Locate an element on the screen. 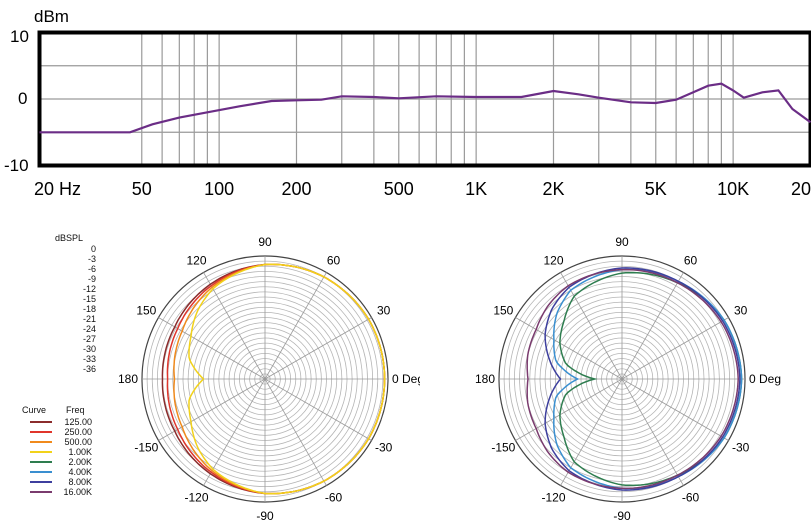  legend-item: 250.00 is located at coordinates (65, 432).